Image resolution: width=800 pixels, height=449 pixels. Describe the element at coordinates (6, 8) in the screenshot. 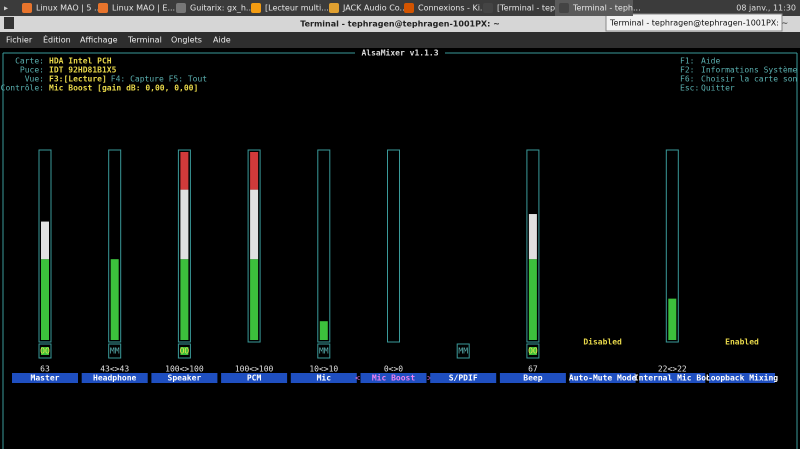

I see `start-button: ▸` at that location.